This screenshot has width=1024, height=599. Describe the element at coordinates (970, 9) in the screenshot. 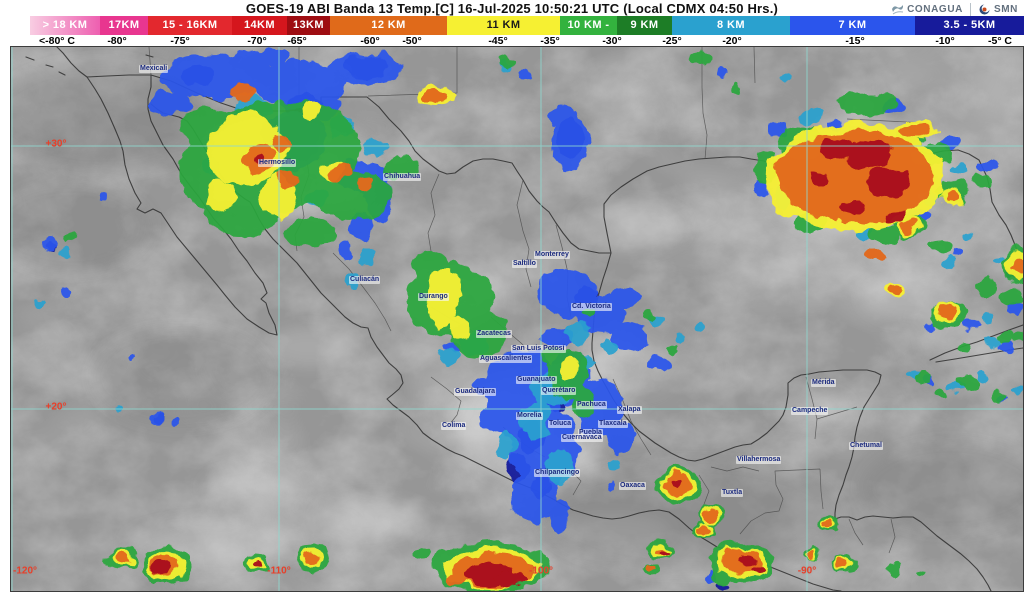

I see `logo-separator` at that location.